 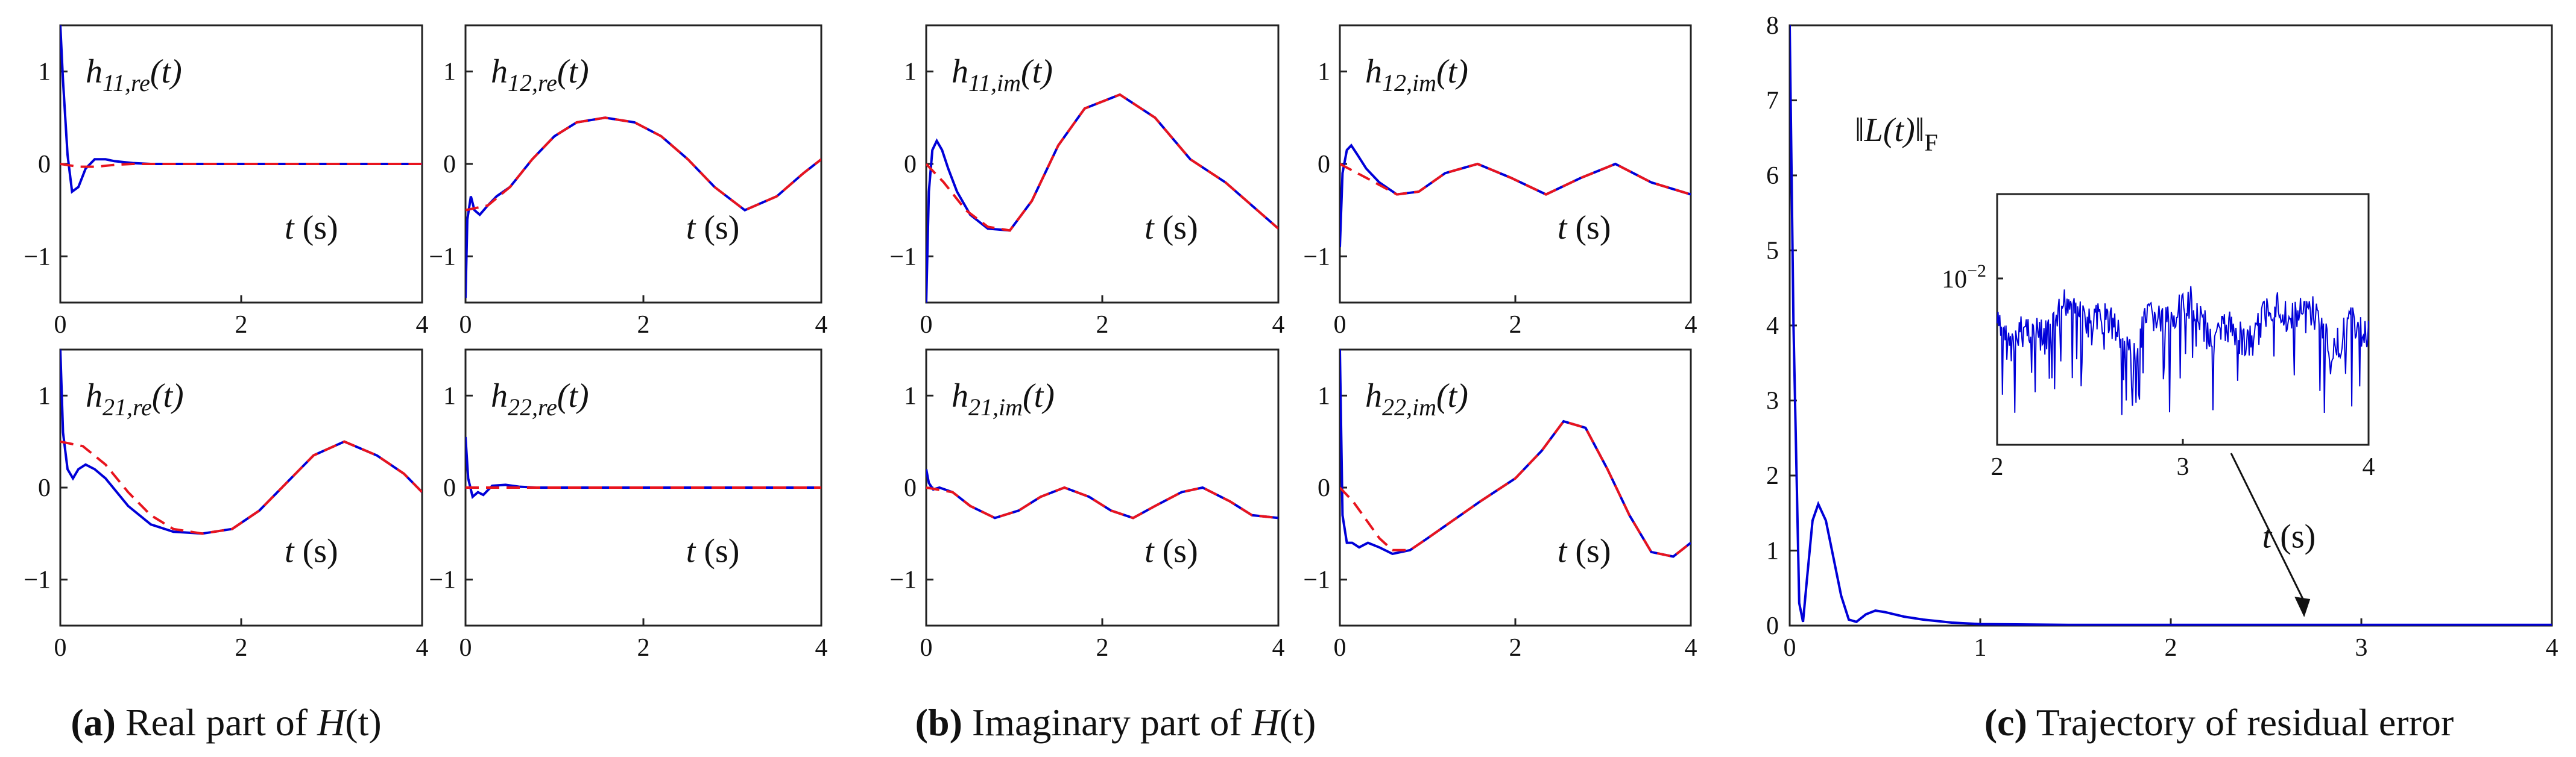 What do you see at coordinates (1980, 648) in the screenshot?
I see `x-tick-label: 1` at bounding box center [1980, 648].